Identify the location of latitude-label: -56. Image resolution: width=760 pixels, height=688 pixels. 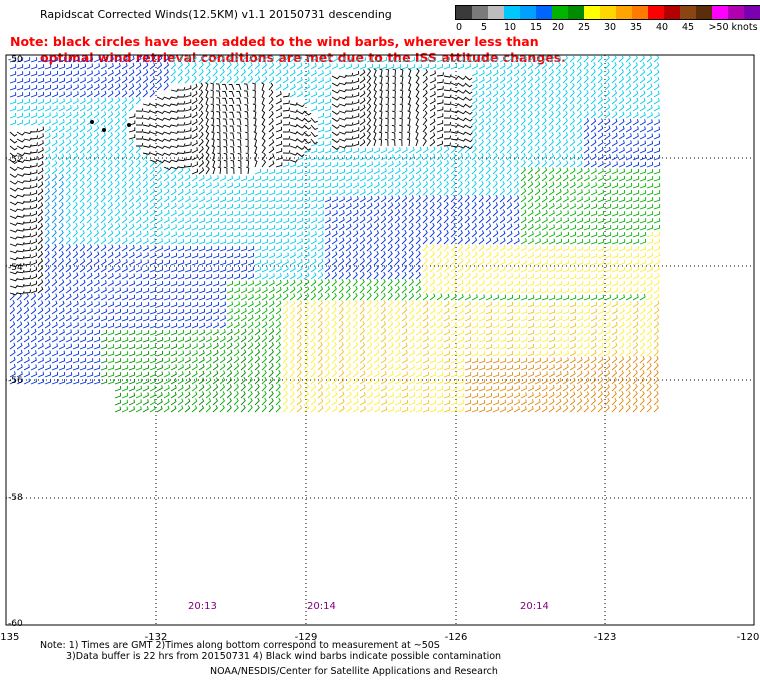
(15, 381).